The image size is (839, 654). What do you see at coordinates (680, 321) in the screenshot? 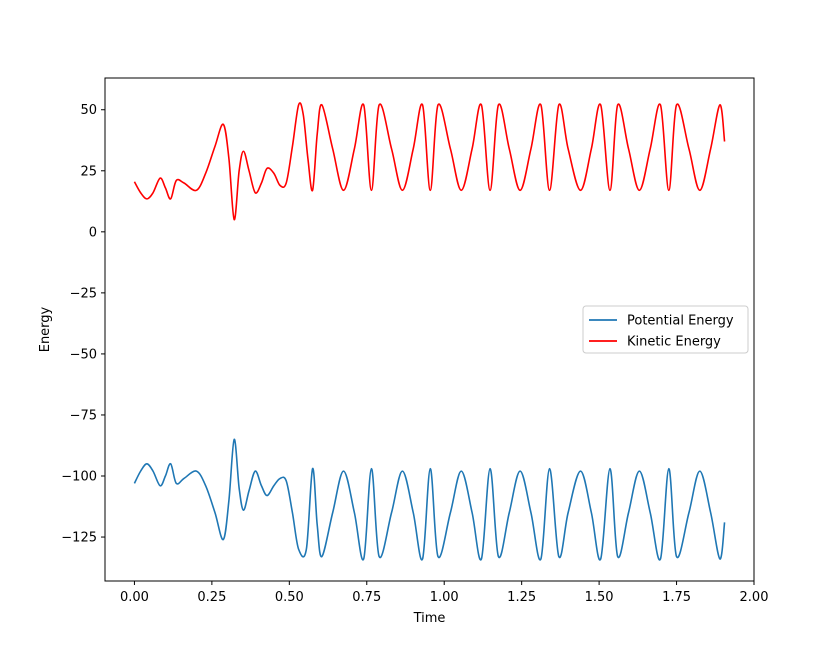
I see `legend-label-potential-energy: Potential Energy` at bounding box center [680, 321].